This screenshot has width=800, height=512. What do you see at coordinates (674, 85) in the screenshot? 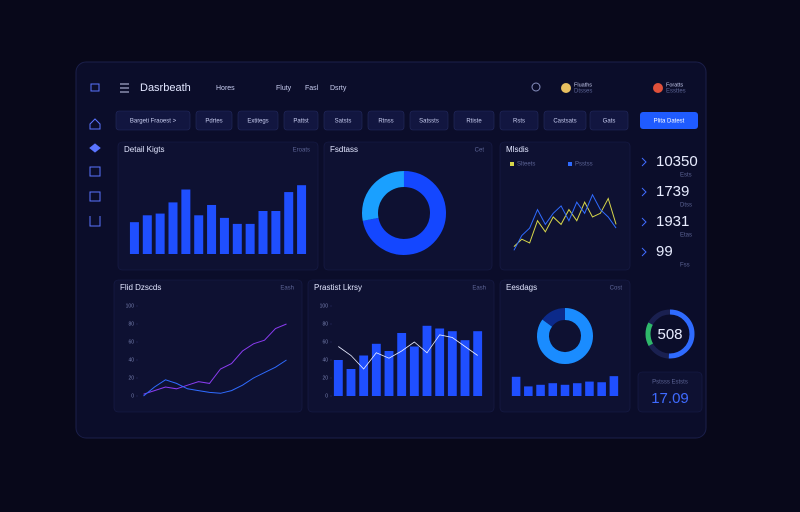
I see `user-name: Foratts` at bounding box center [674, 85].